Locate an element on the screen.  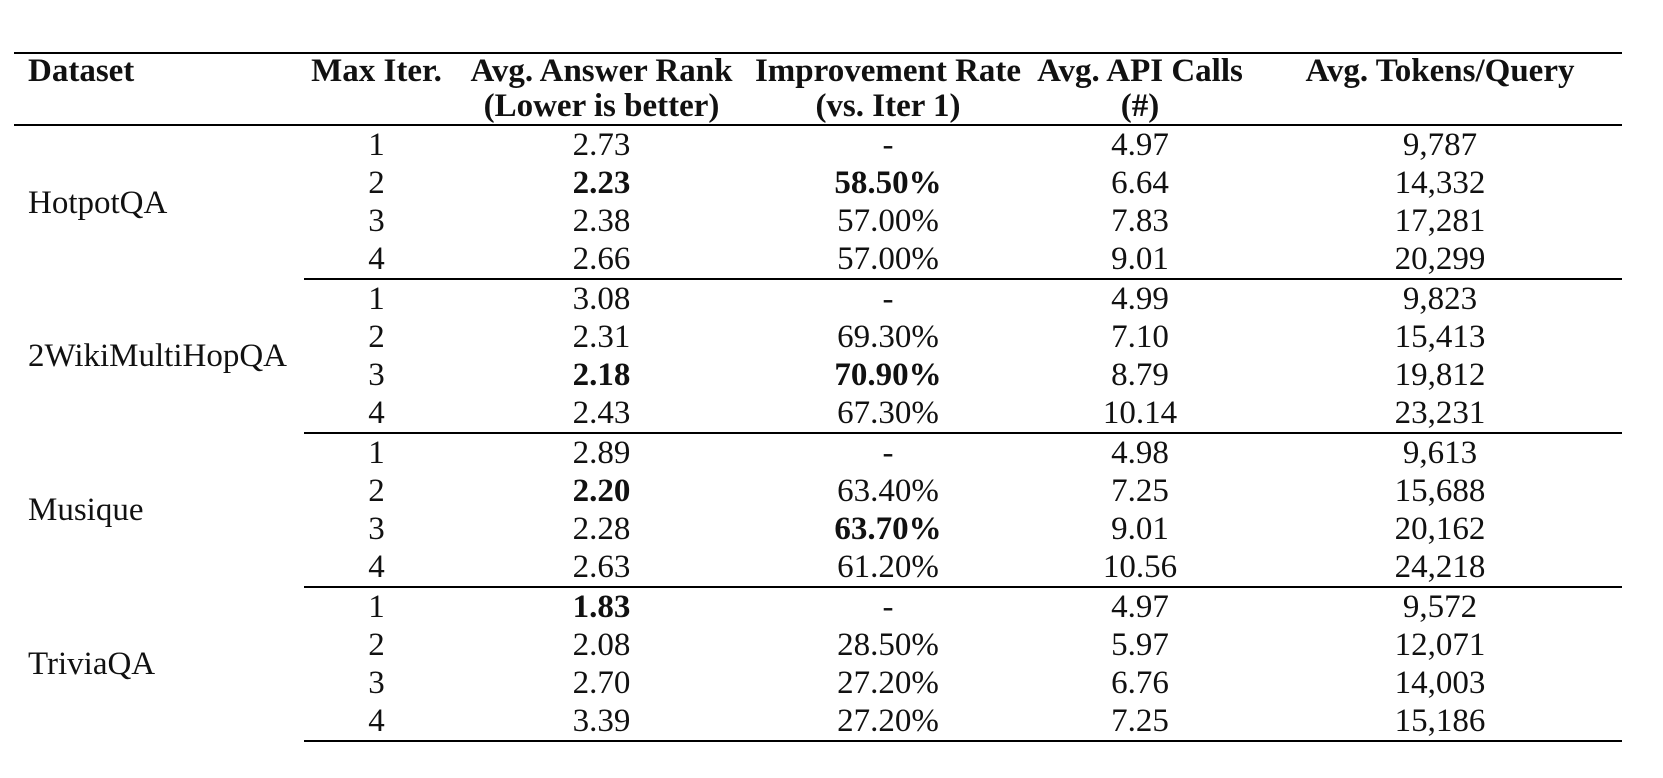
tokens-cell: 15,688 is located at coordinates (1440, 491).